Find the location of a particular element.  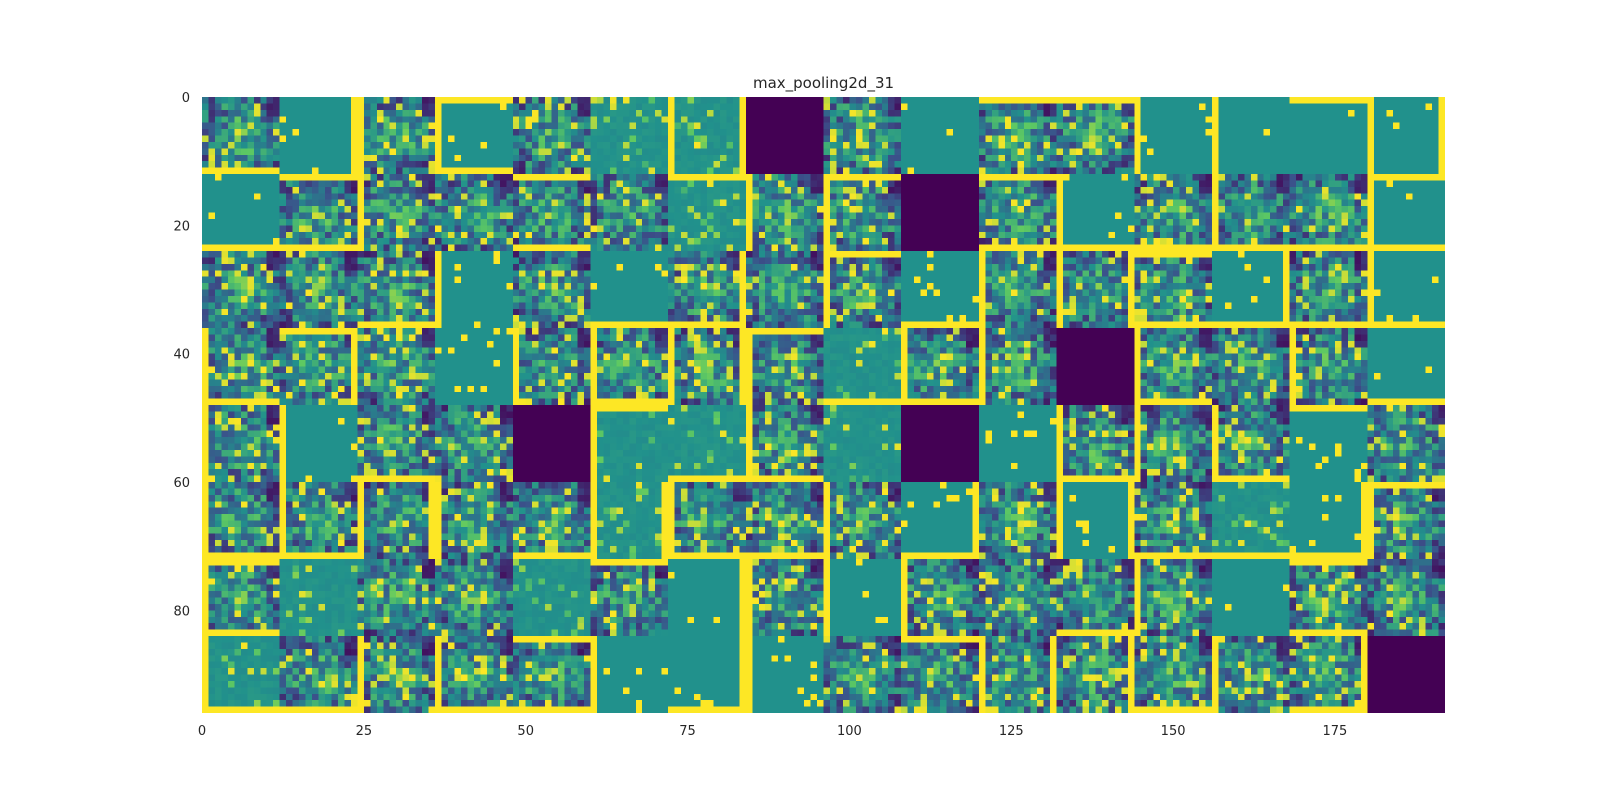

x-tick-label: 0 is located at coordinates (202, 731).